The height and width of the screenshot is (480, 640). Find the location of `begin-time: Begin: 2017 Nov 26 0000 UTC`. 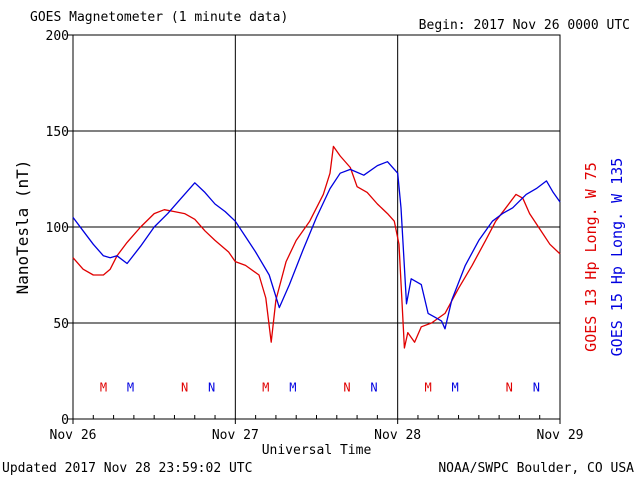

begin-time: Begin: 2017 Nov 26 0000 UTC is located at coordinates (524, 25).